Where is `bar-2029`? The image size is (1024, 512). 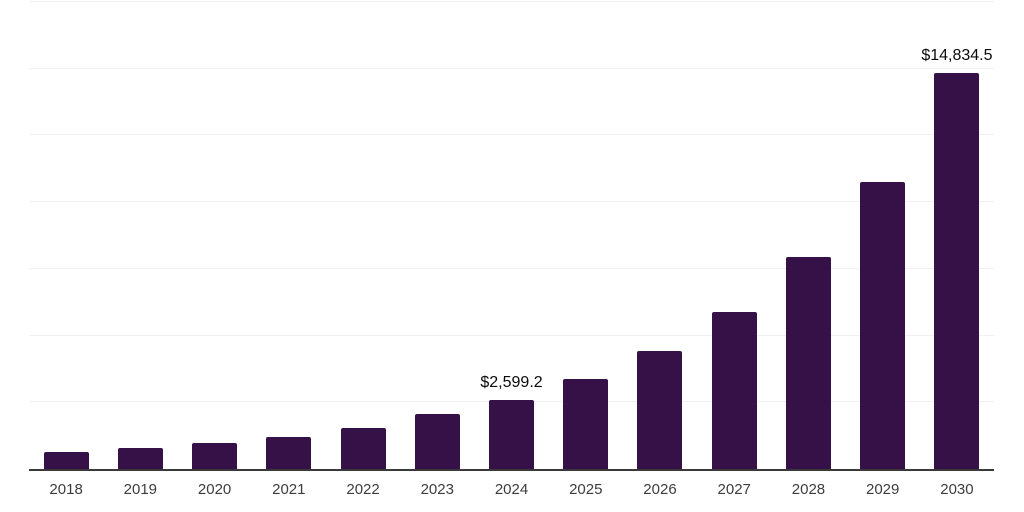 bar-2029 is located at coordinates (883, 325).